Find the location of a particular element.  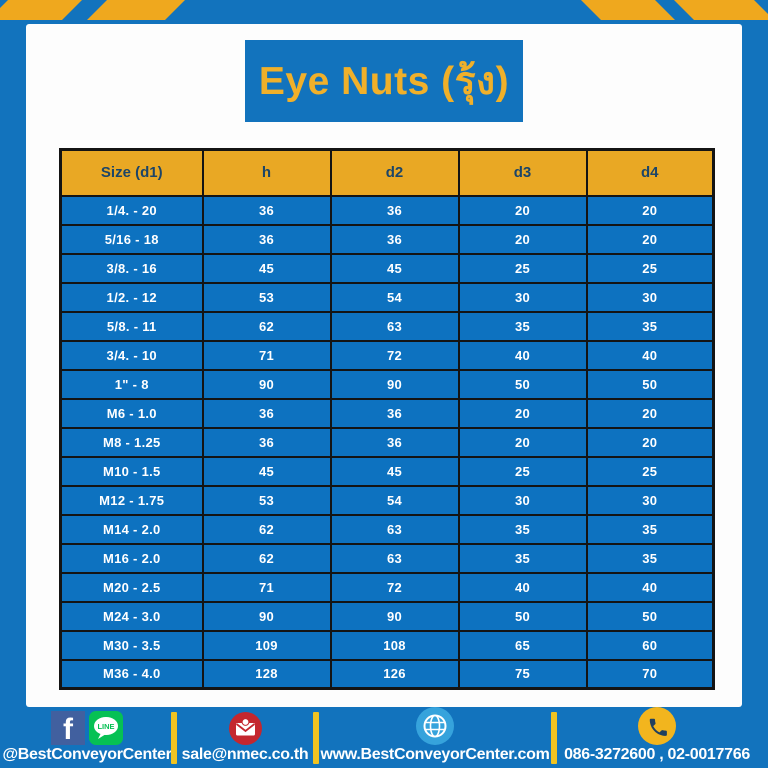

size-cell: M12 - 1.75 is located at coordinates (131, 500).